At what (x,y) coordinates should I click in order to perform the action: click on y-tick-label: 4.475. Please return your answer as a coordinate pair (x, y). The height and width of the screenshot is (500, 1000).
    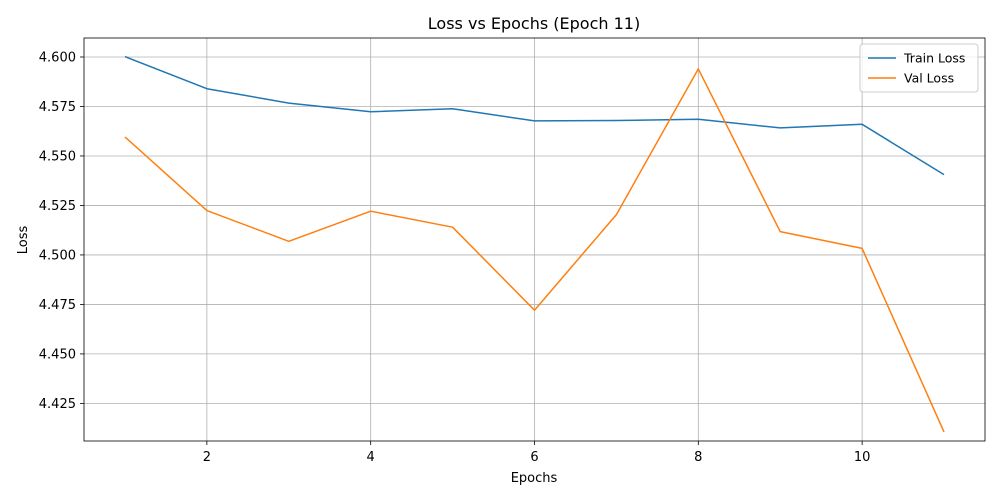
    Looking at the image, I should click on (57, 305).